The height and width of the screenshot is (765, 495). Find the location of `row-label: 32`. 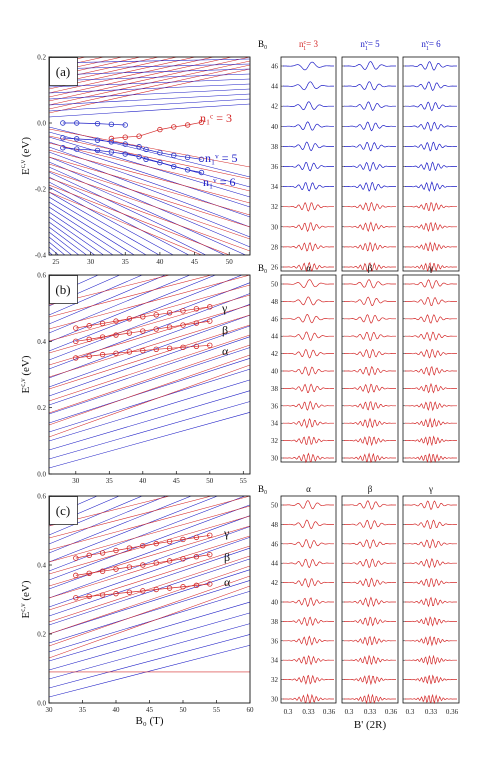

row-label: 32 is located at coordinates (275, 207).